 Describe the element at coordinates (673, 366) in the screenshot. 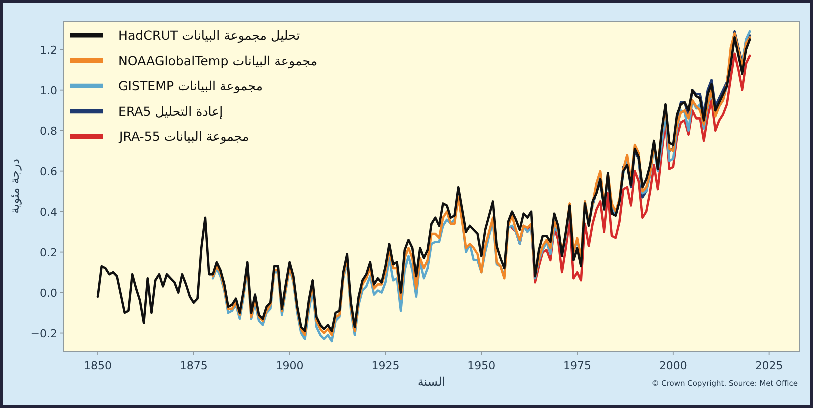

I see `x-tick-label: 2000` at that location.